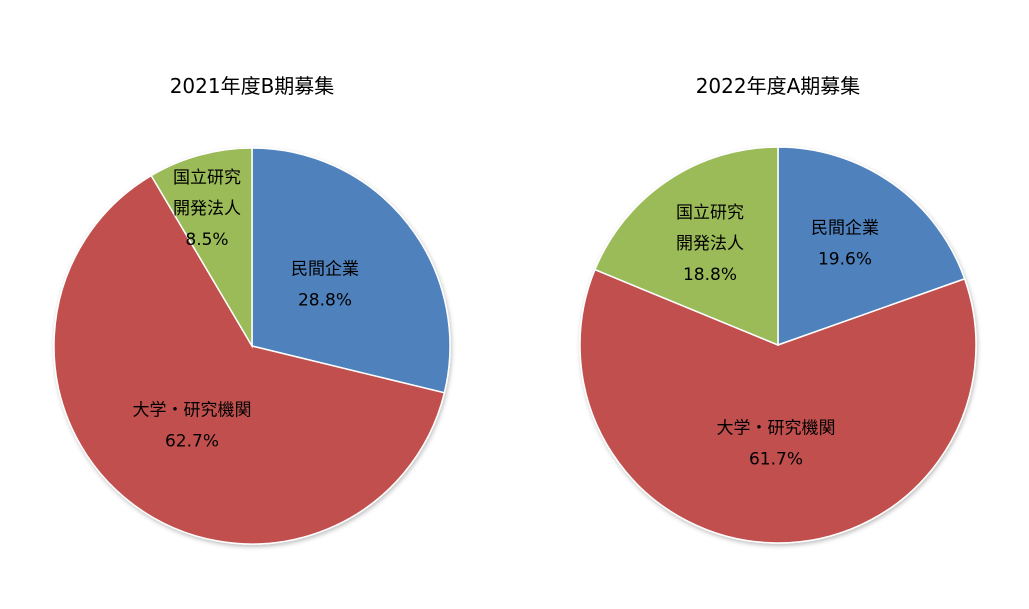 This screenshot has width=1029, height=609. Describe the element at coordinates (845, 260) in the screenshot. I see `slice-value-private-companies: 19.6%` at that location.